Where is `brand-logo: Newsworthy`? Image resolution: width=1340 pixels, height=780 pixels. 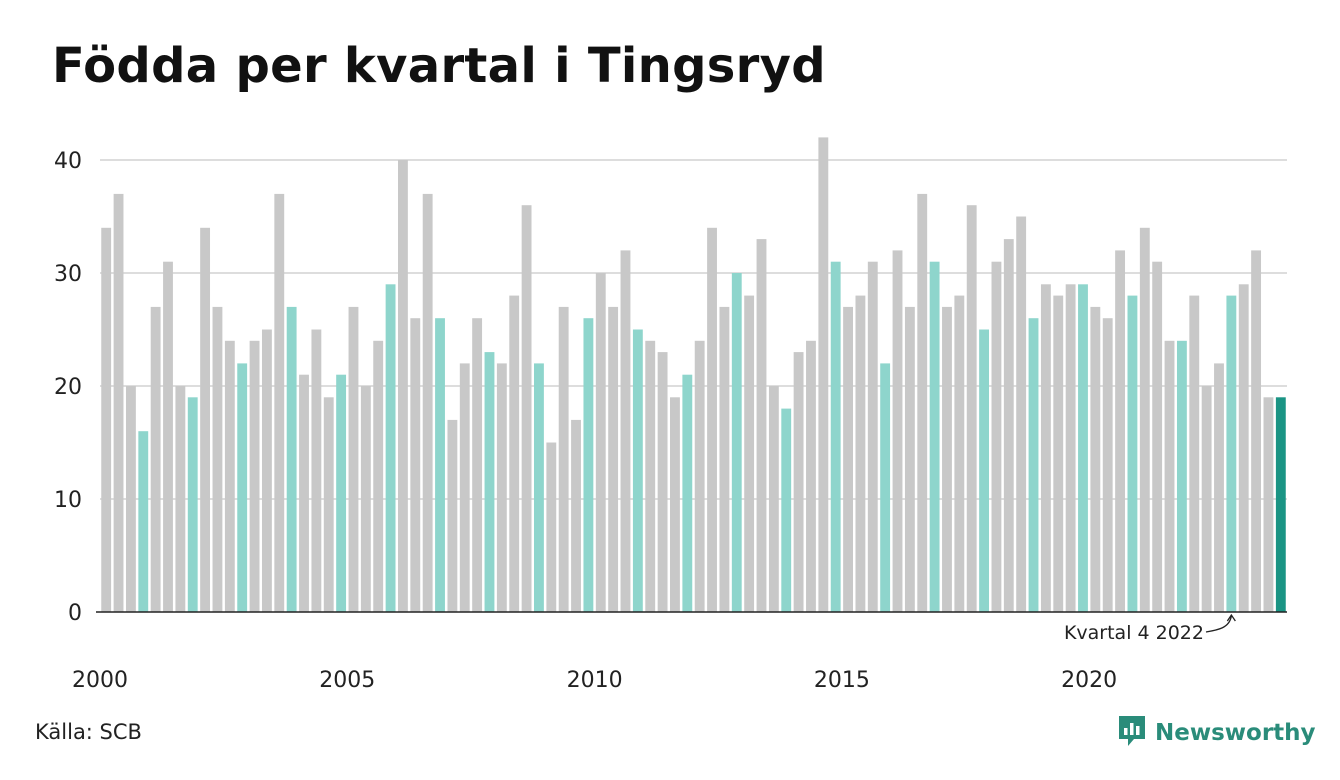 brand-logo: Newsworthy is located at coordinates (1216, 733).